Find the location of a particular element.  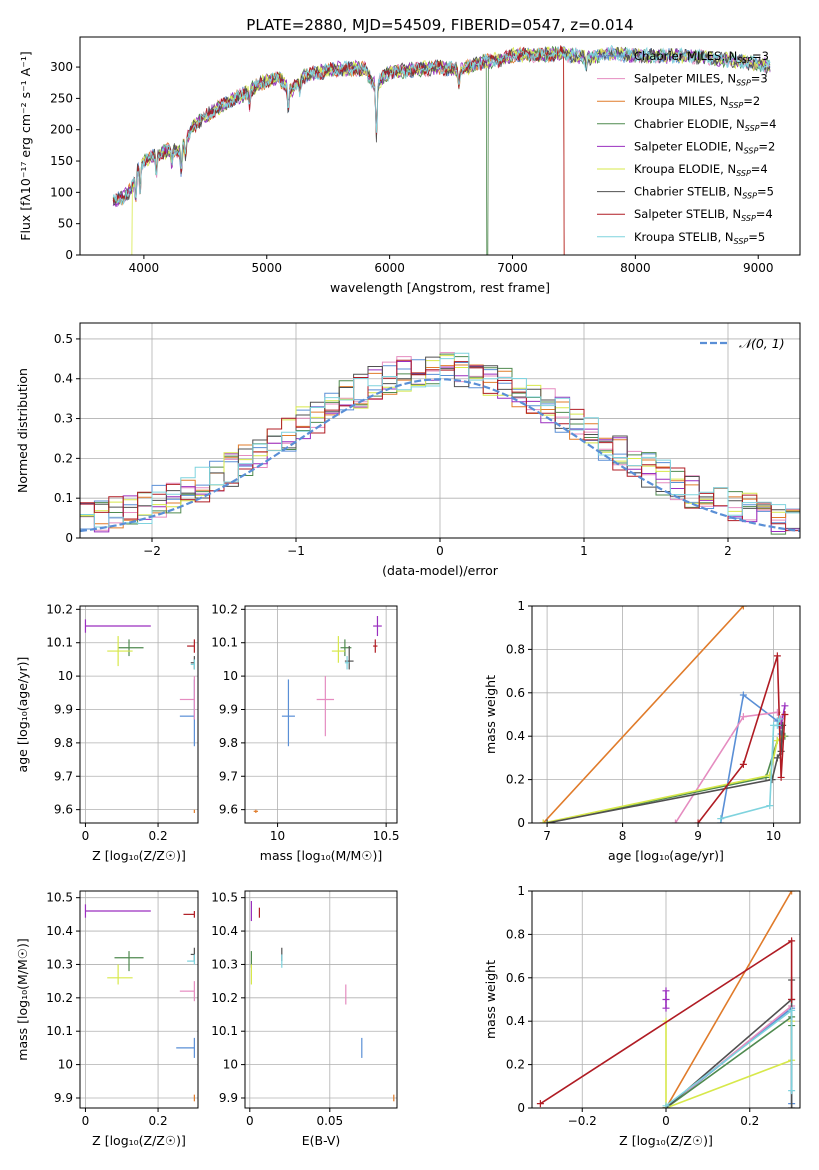

legend-label: Chabrier MILES, NSSP=3 is located at coordinates (701, 57).